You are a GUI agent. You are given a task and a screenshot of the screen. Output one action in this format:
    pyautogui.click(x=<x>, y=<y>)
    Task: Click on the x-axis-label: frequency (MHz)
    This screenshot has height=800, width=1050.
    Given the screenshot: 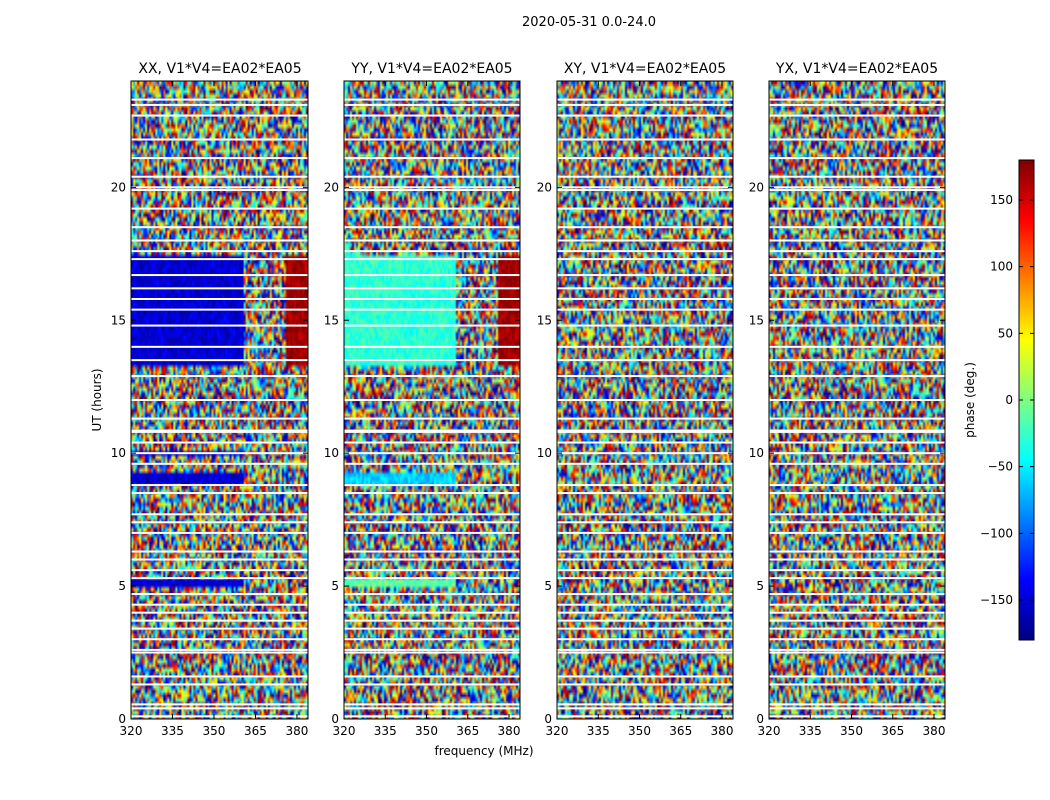 What is the action you would take?
    pyautogui.click(x=483, y=751)
    